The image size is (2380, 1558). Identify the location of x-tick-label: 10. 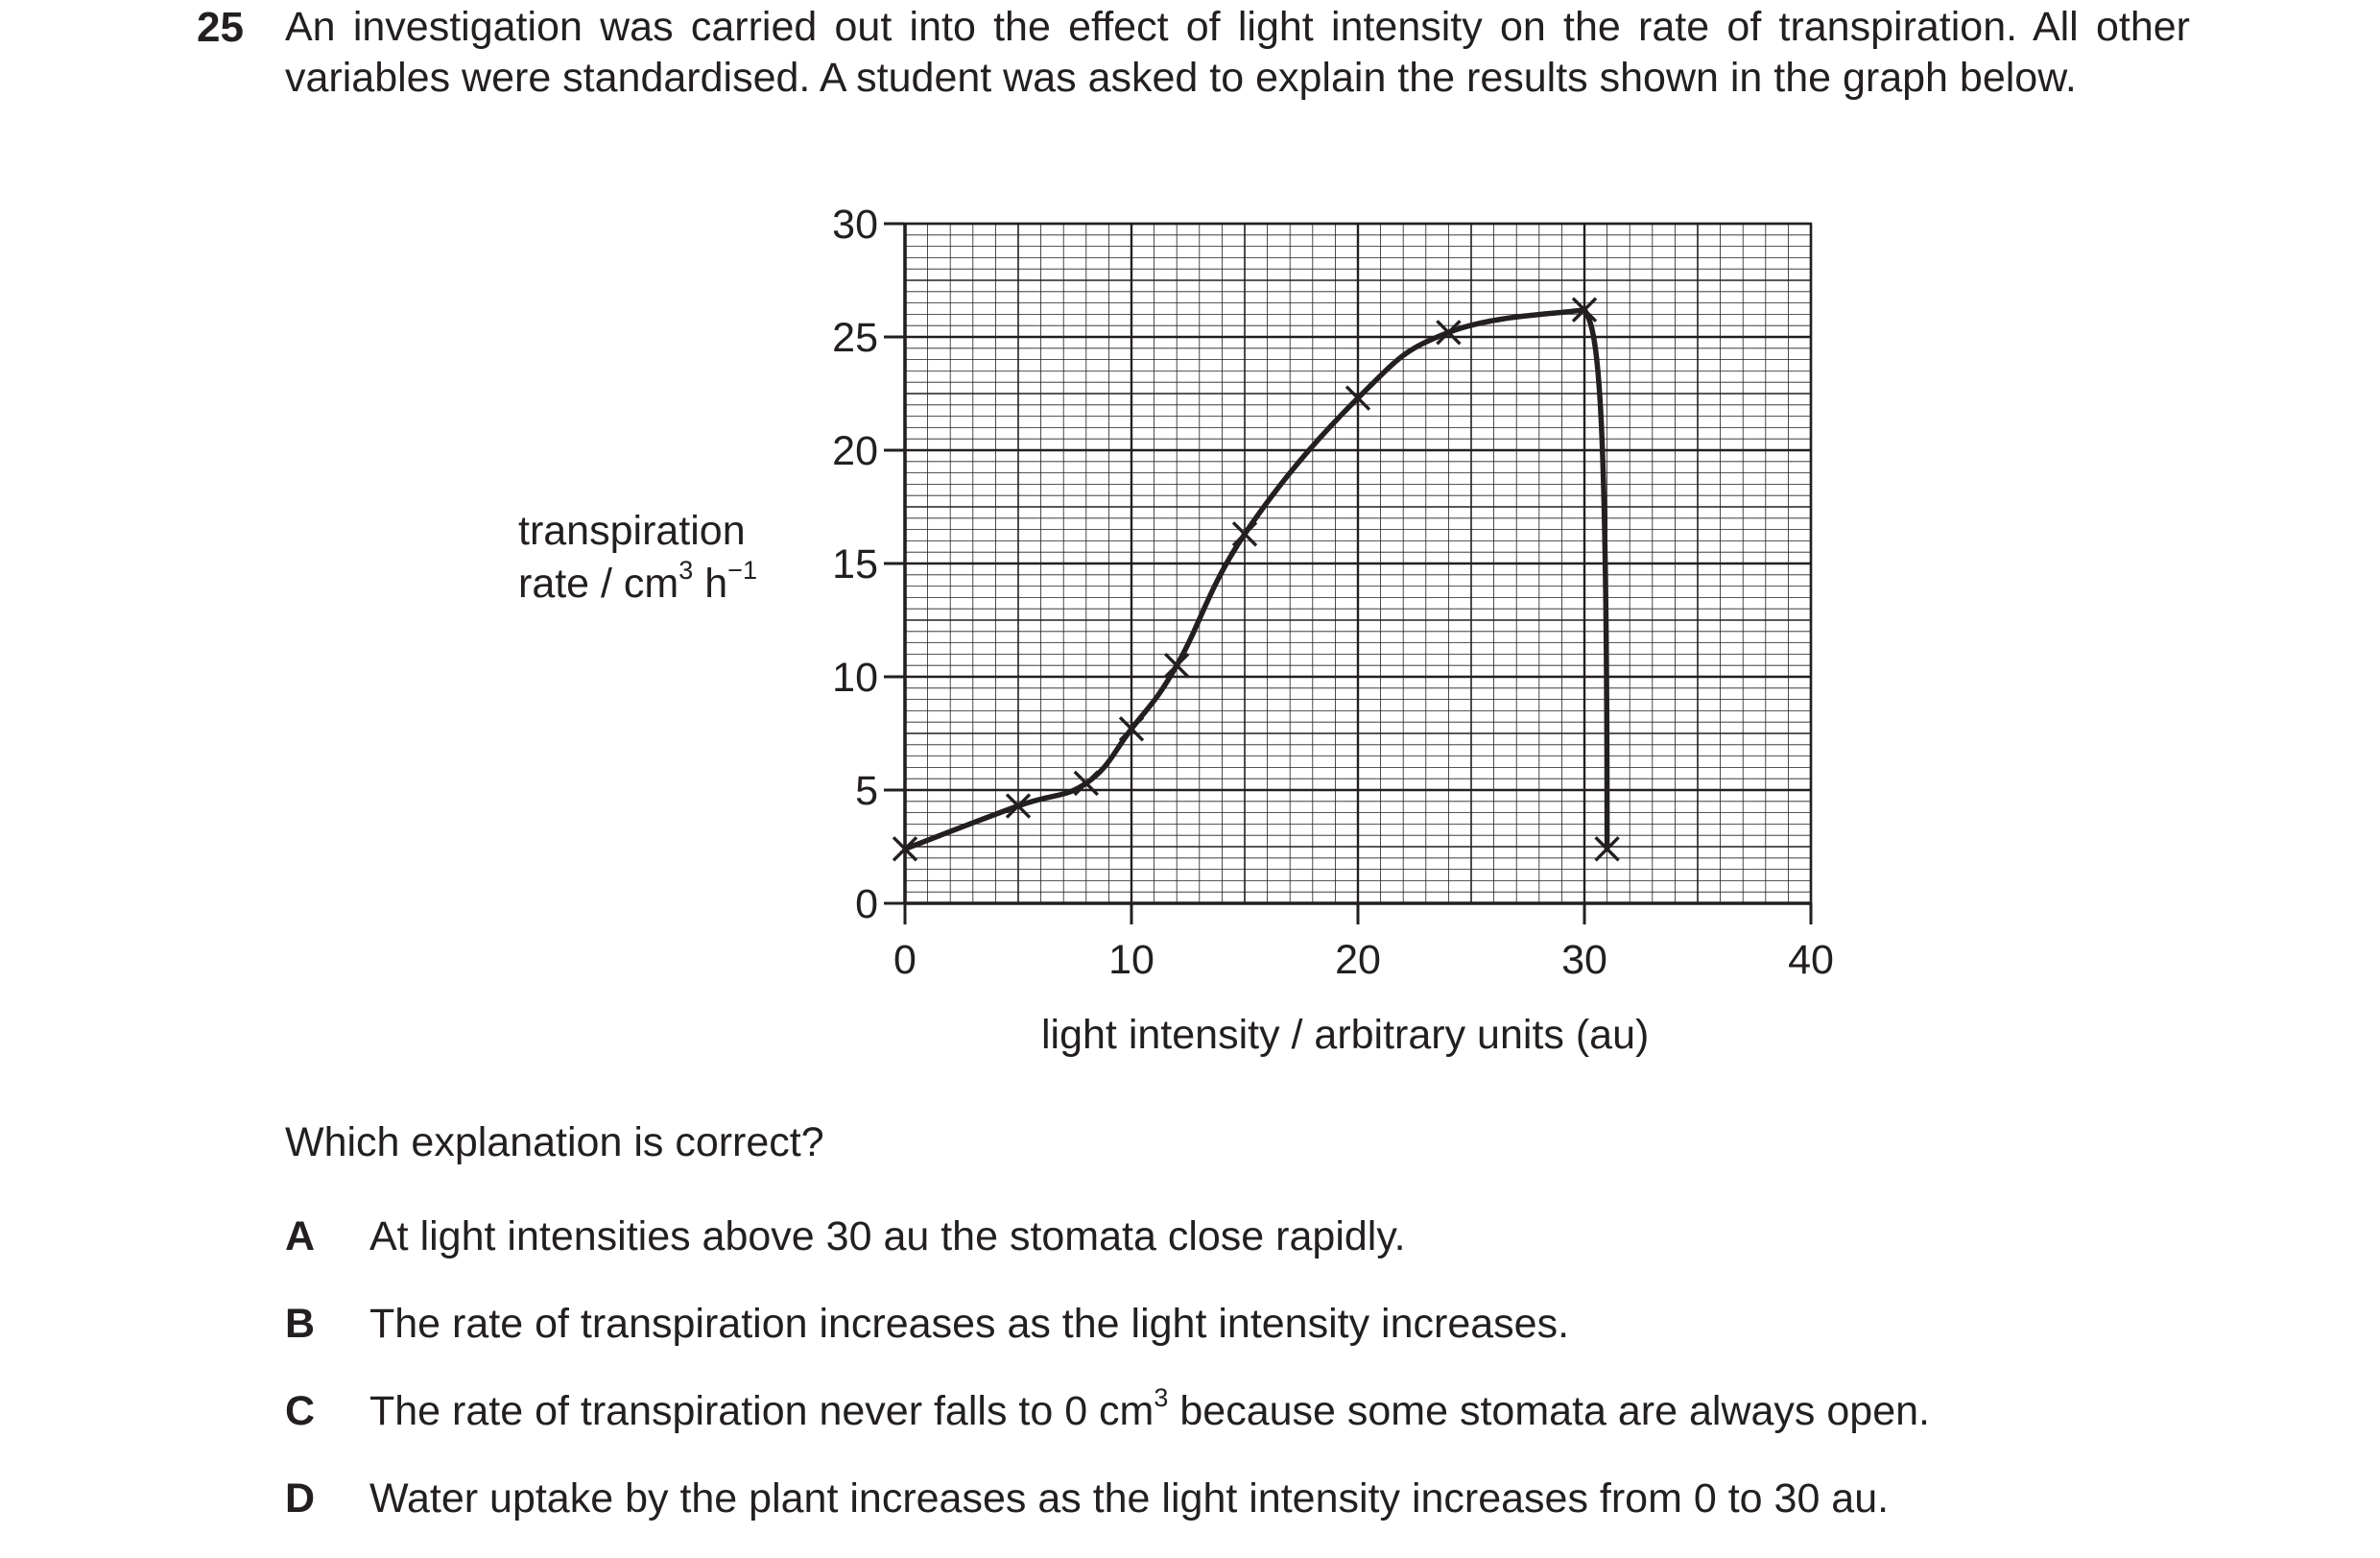
(1131, 960).